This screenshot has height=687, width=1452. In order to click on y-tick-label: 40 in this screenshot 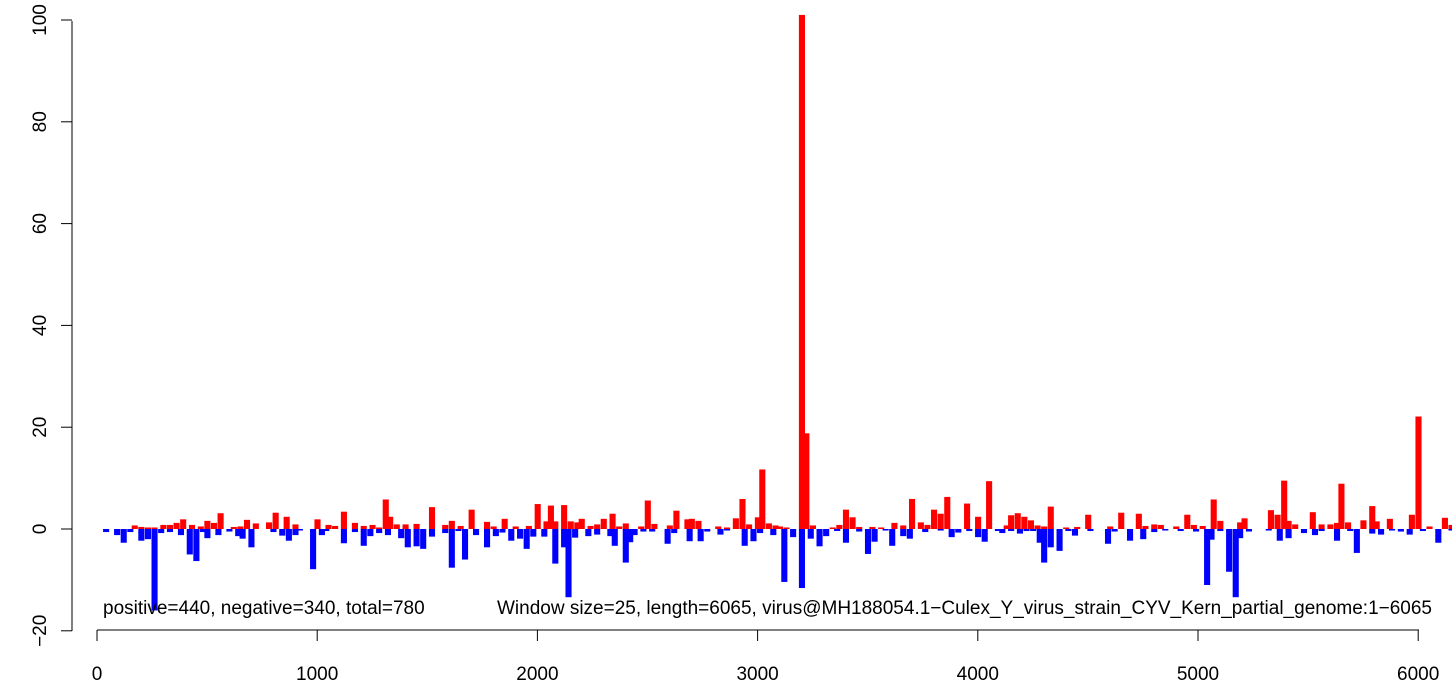, I will do `click(40, 325)`.